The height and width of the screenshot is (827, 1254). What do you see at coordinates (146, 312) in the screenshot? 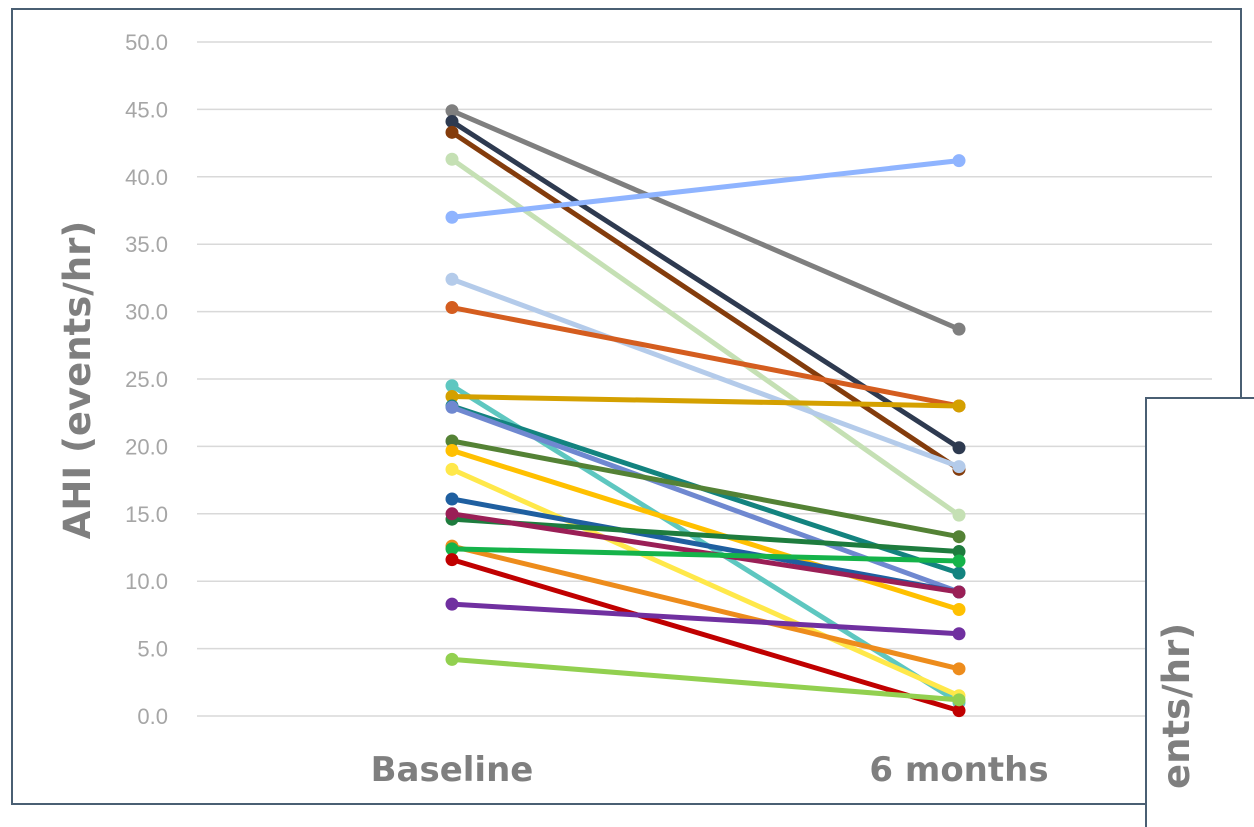
I see `y-tick-label: 30.0` at bounding box center [146, 312].